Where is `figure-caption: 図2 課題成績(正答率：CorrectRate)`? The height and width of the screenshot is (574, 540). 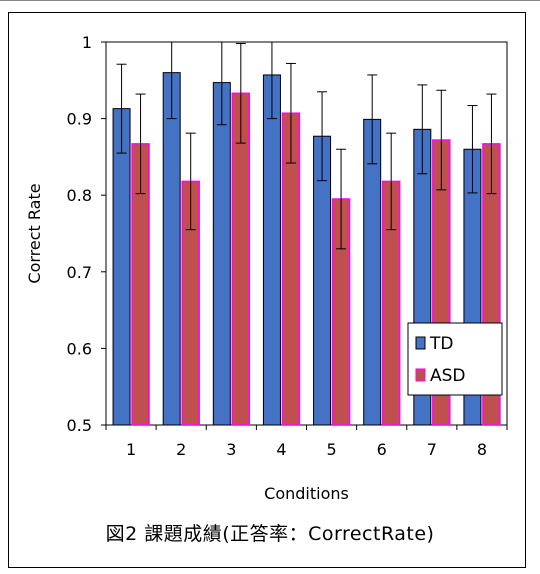 figure-caption: 図2 課題成績(正答率：CorrectRate) is located at coordinates (270, 534).